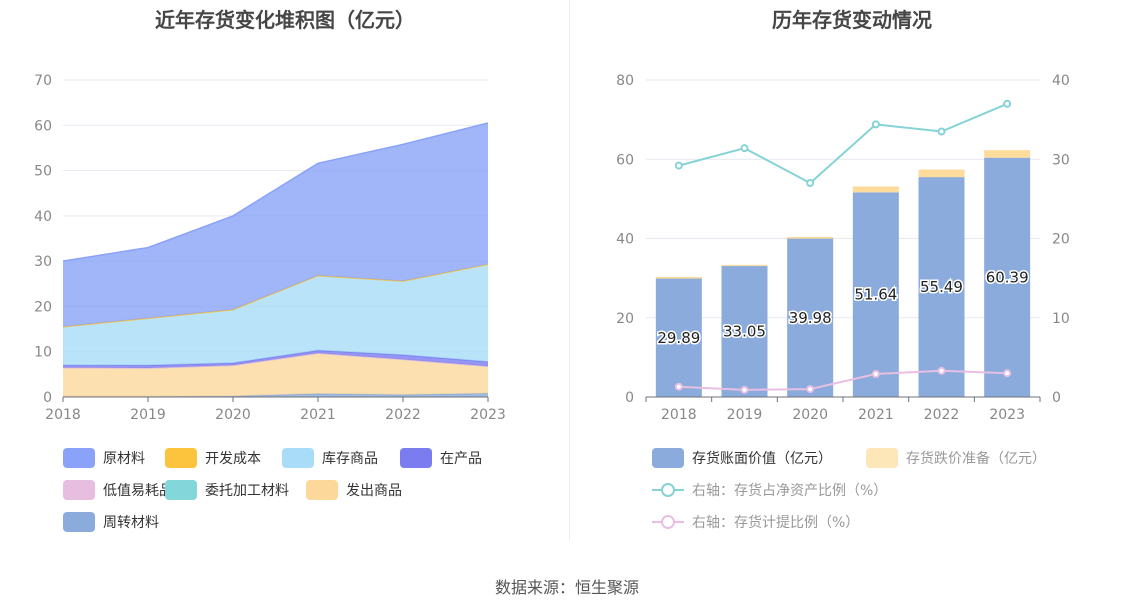 This screenshot has height=612, width=1134. I want to click on left-y-tick-label: 20, so click(43, 307).